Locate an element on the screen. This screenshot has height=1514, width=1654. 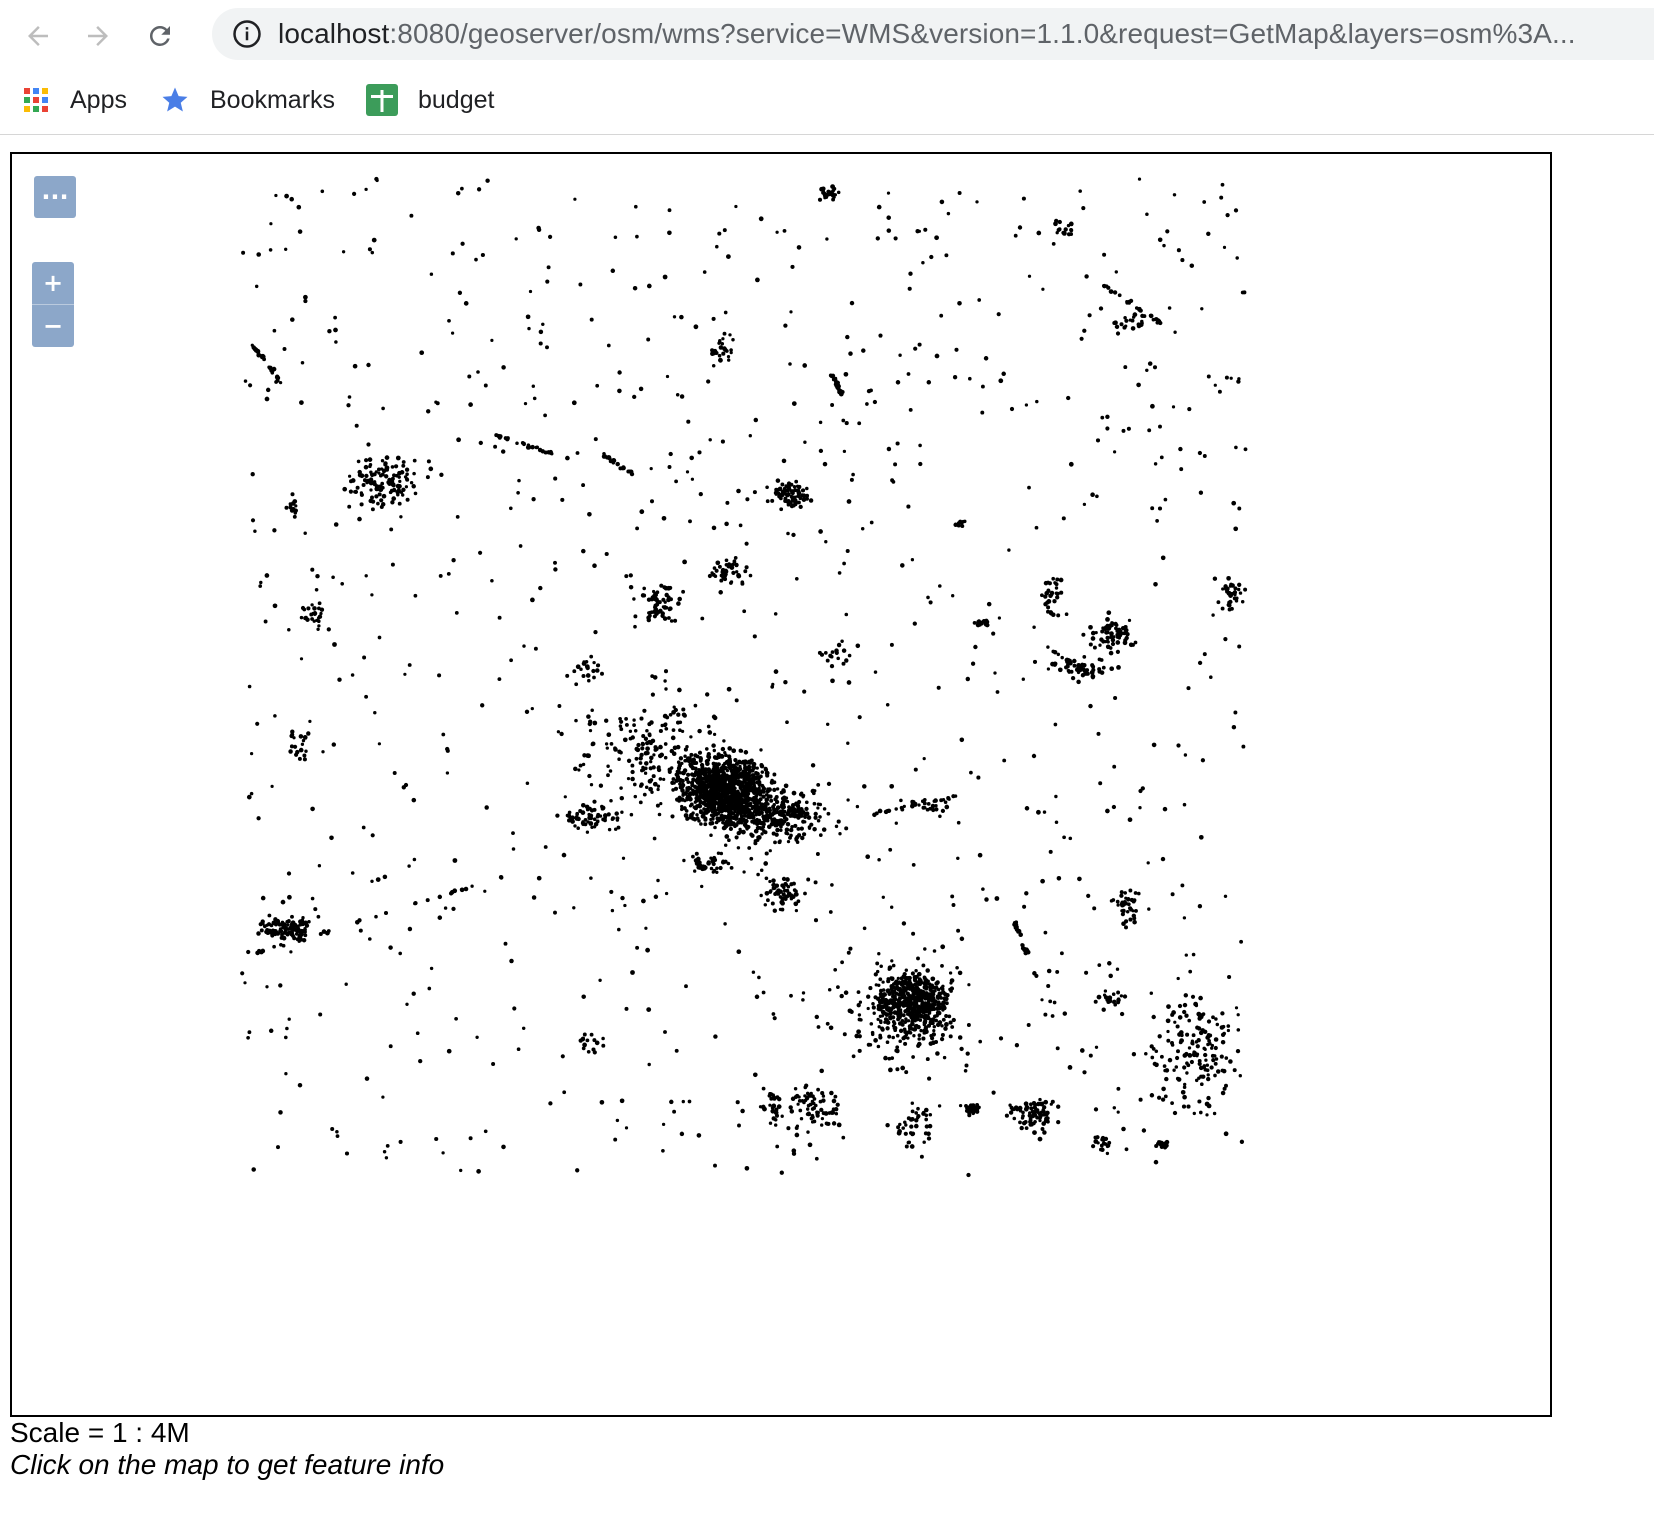
bookmark-budget: budget is located at coordinates (430, 100).